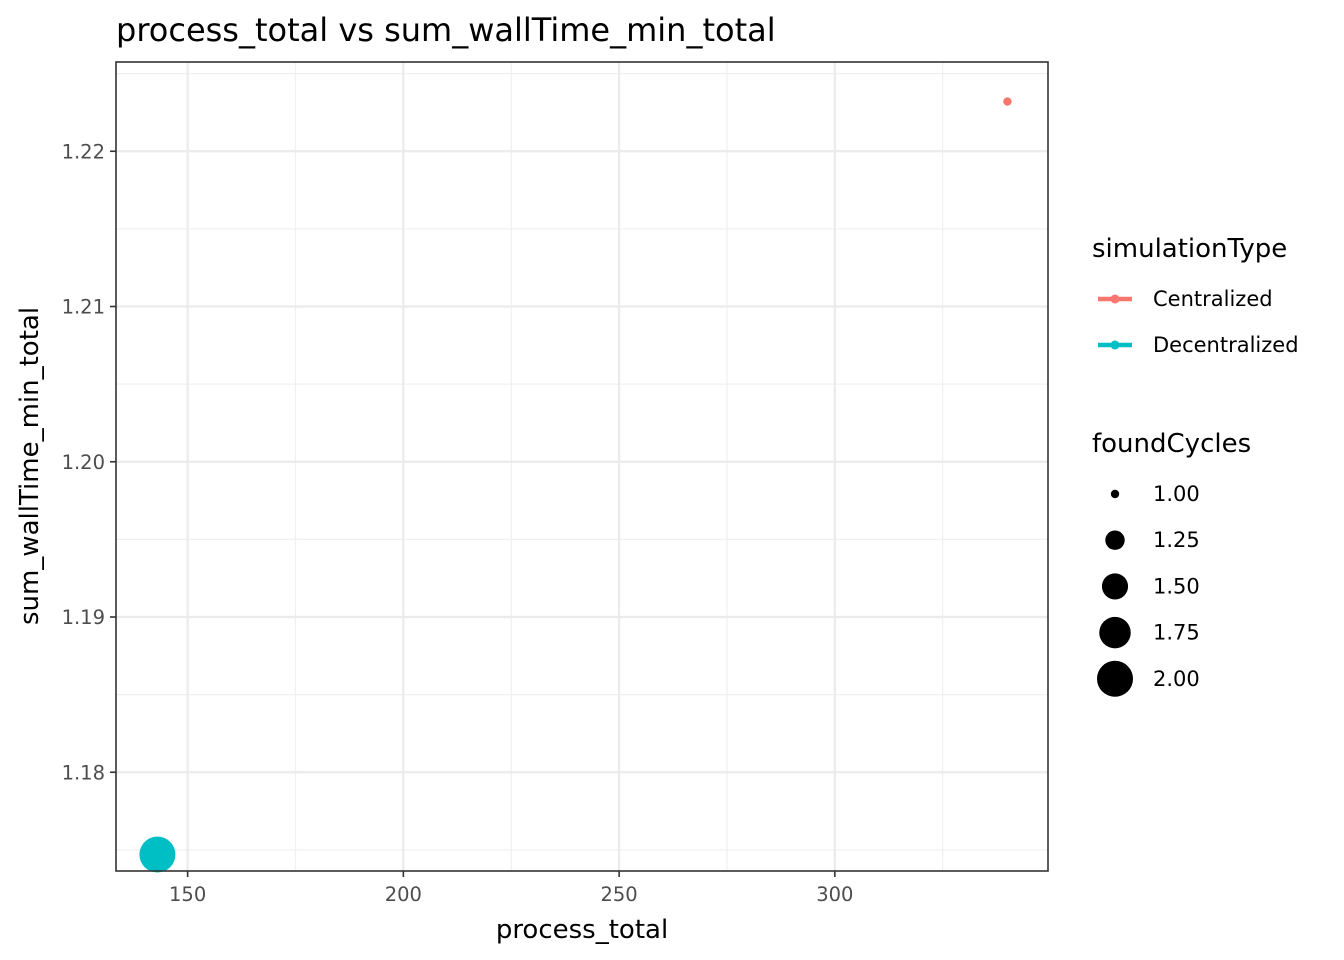 The width and height of the screenshot is (1344, 960). What do you see at coordinates (1176, 494) in the screenshot?
I see `legend-size-label: 1.00` at bounding box center [1176, 494].